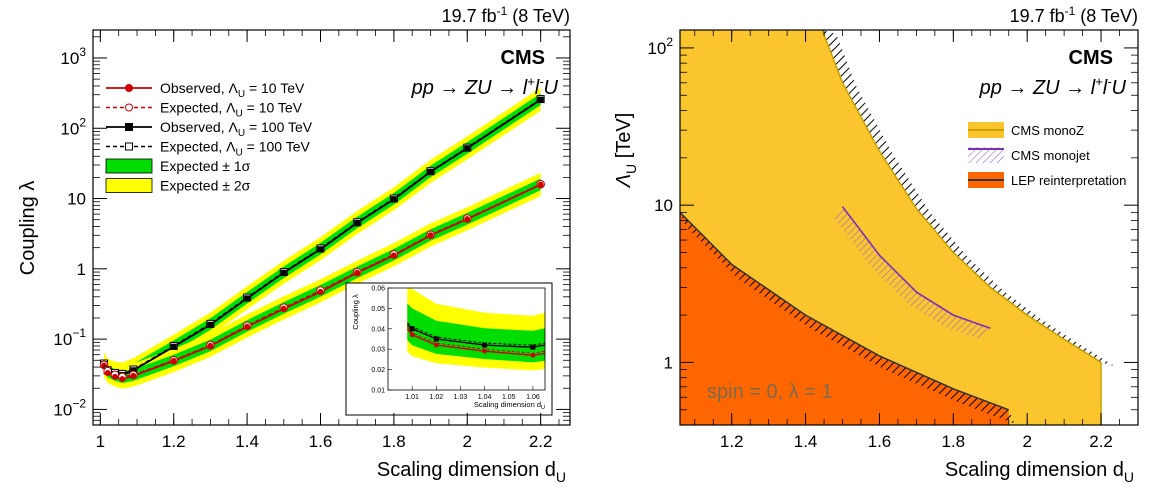 The height and width of the screenshot is (491, 1159). Describe the element at coordinates (1039, 472) in the screenshot. I see `right-x-axis-label: Scaling dimension dU` at that location.